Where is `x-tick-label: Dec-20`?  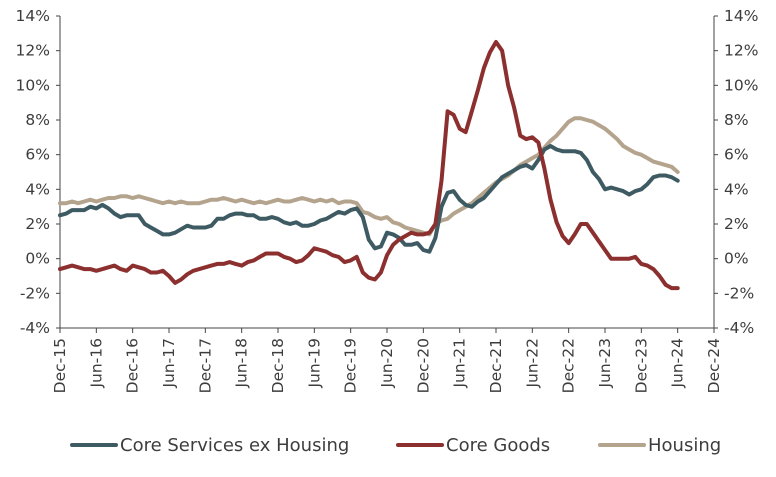 x-tick-label: Dec-20 is located at coordinates (423, 365).